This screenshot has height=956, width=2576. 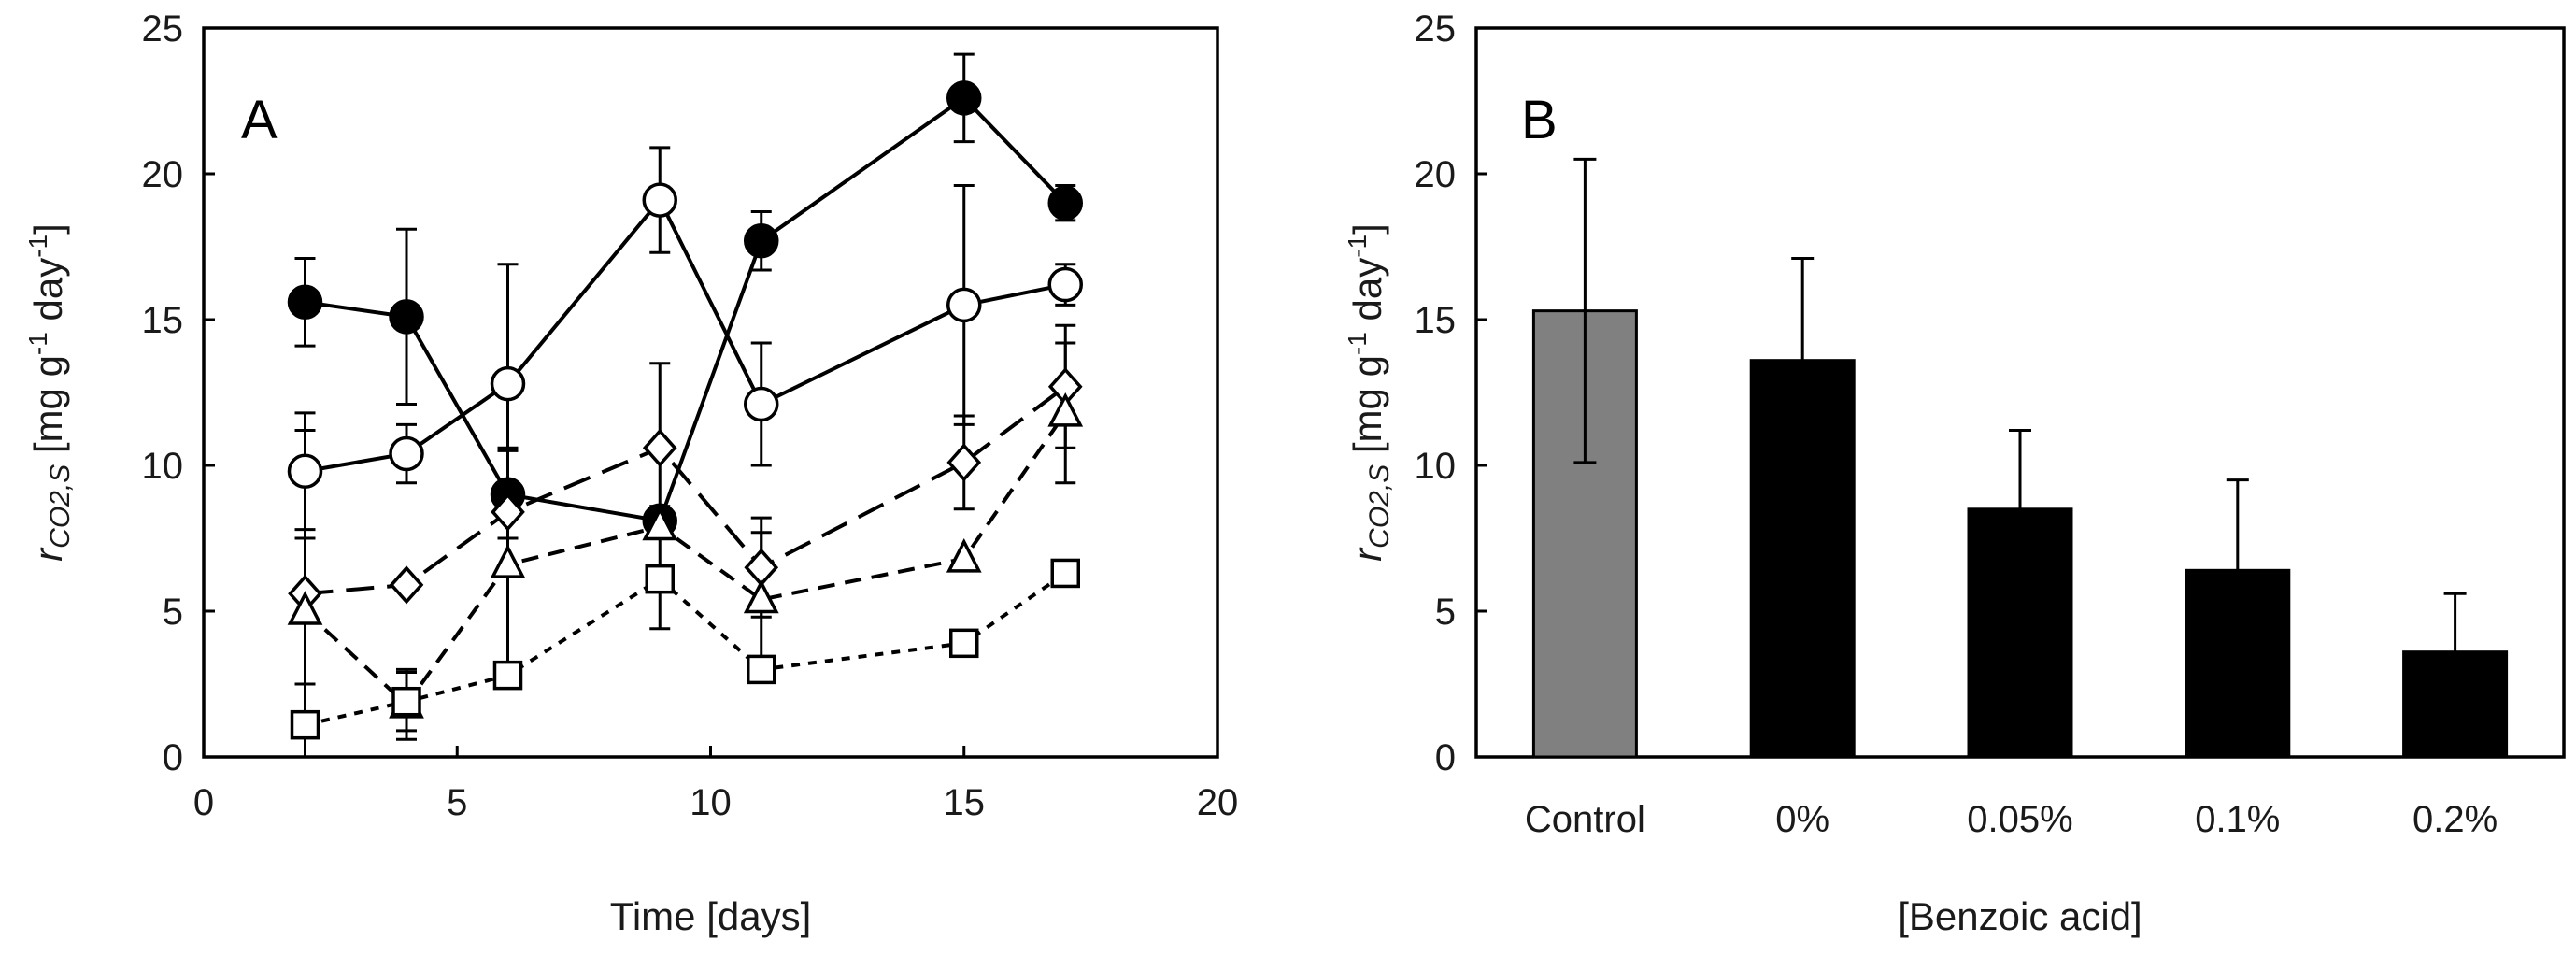 I want to click on x-tick-label: 10, so click(x=711, y=802).